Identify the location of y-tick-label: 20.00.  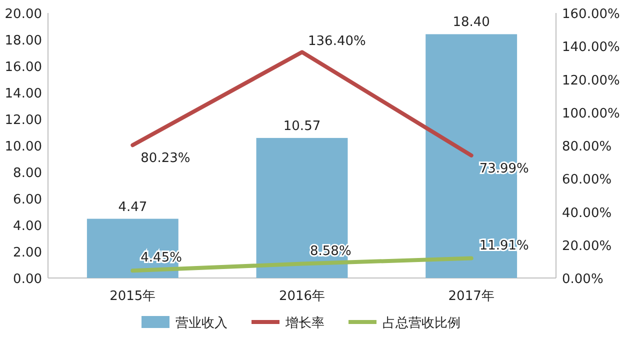
(23, 14).